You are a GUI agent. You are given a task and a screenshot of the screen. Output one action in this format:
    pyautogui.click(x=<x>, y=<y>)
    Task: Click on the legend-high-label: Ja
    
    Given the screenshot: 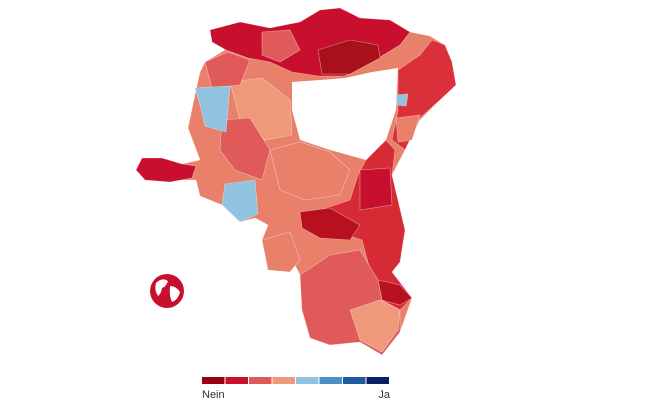 What is the action you would take?
    pyautogui.click(x=384, y=394)
    